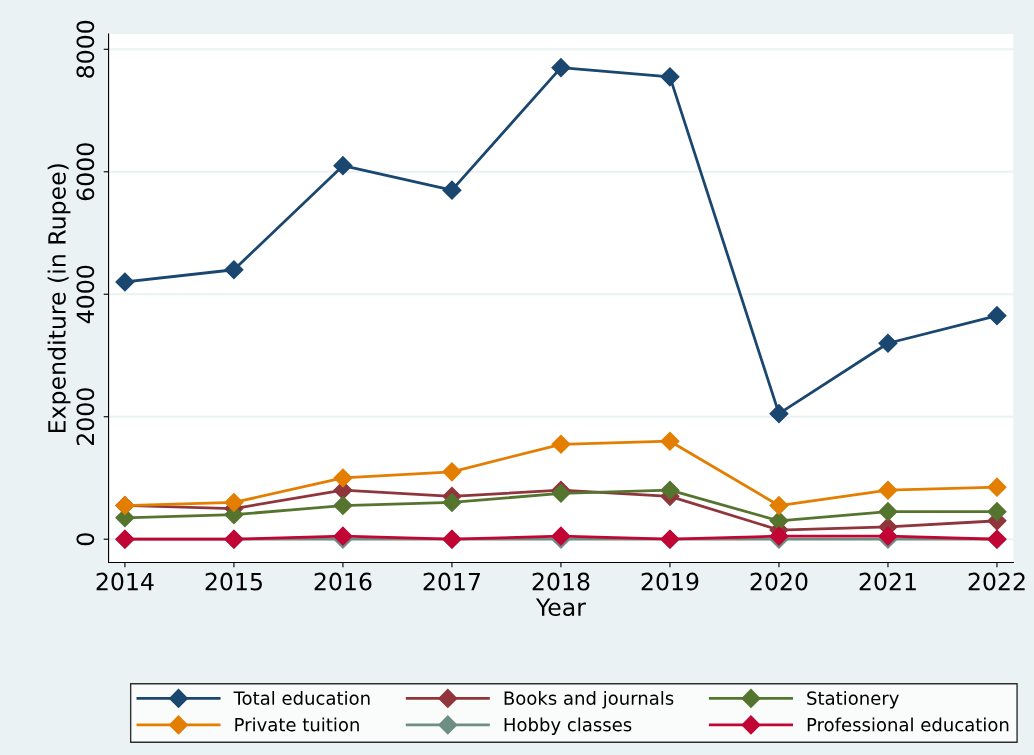  I want to click on legend-label: Total education, so click(301, 698).